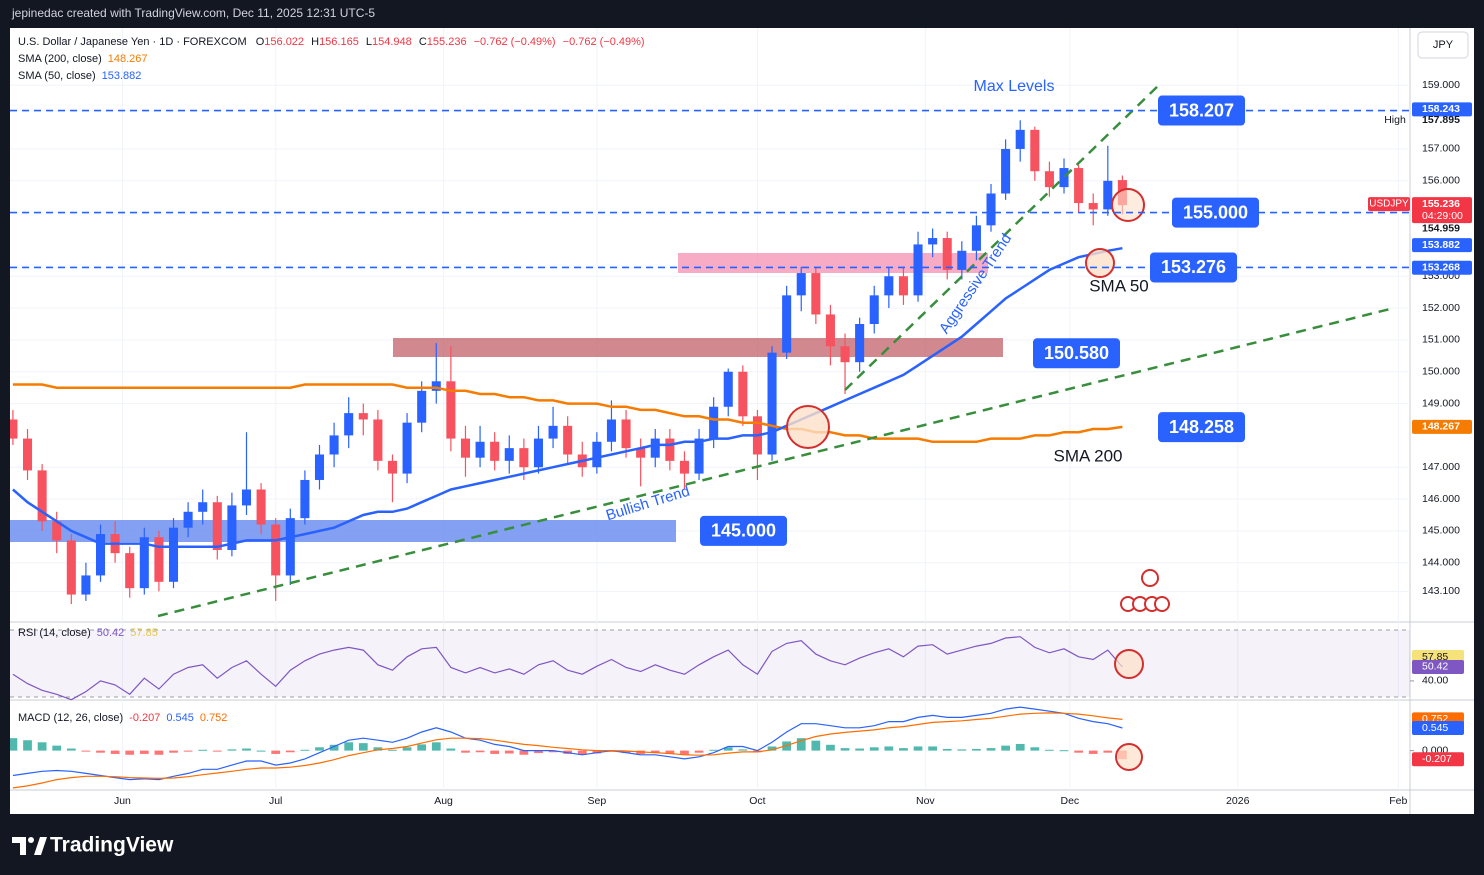 This screenshot has height=875, width=1484. I want to click on high-tag, so click(1395, 120).